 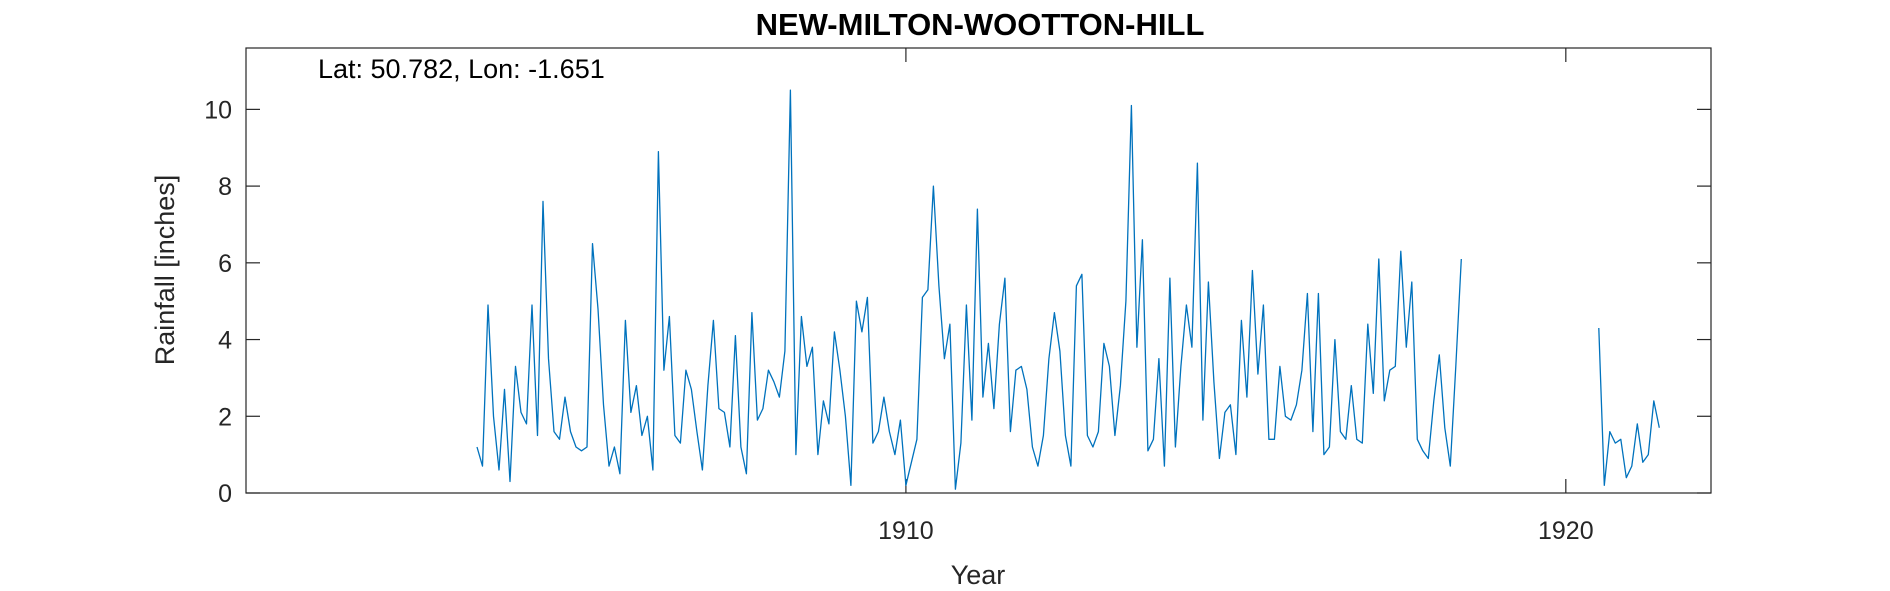 What do you see at coordinates (225, 341) in the screenshot?
I see `y-tick-label-4: 4` at bounding box center [225, 341].